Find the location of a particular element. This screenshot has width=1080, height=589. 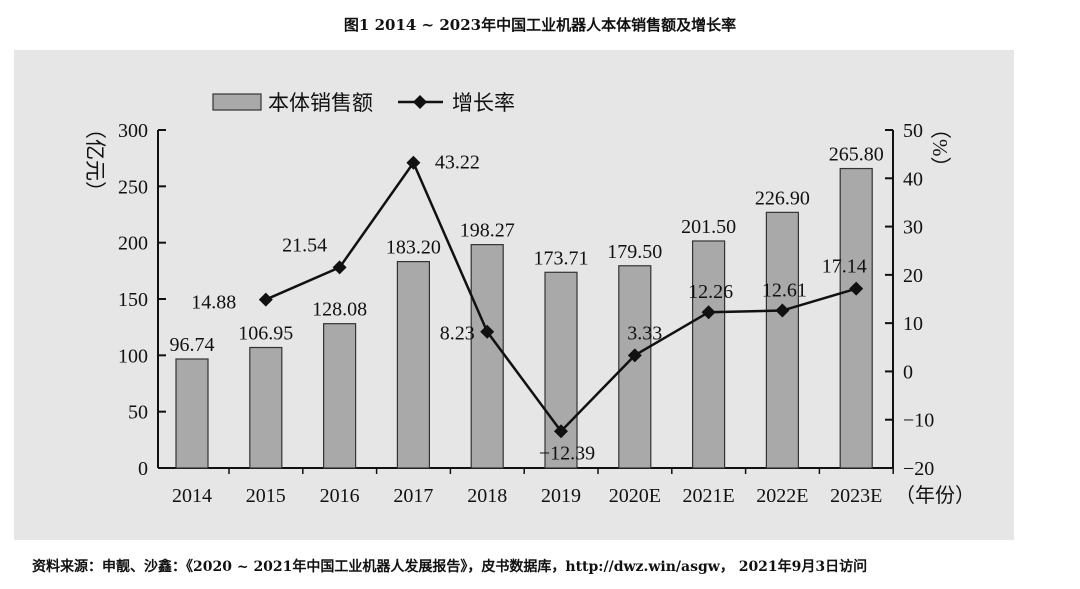

right-tick-label: 0 is located at coordinates (908, 372).